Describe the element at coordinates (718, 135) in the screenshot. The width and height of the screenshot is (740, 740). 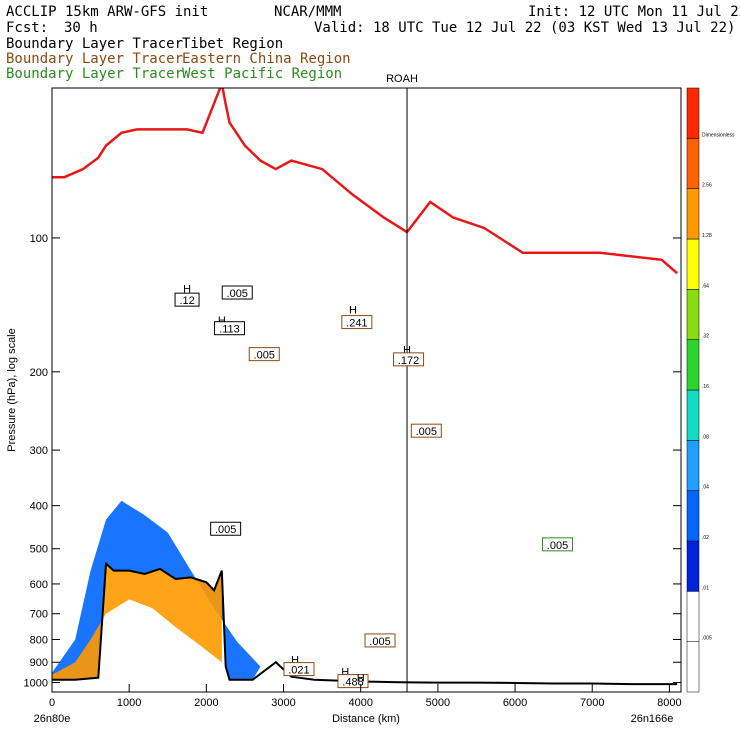
I see `colorbar-label: Dimensionless` at that location.